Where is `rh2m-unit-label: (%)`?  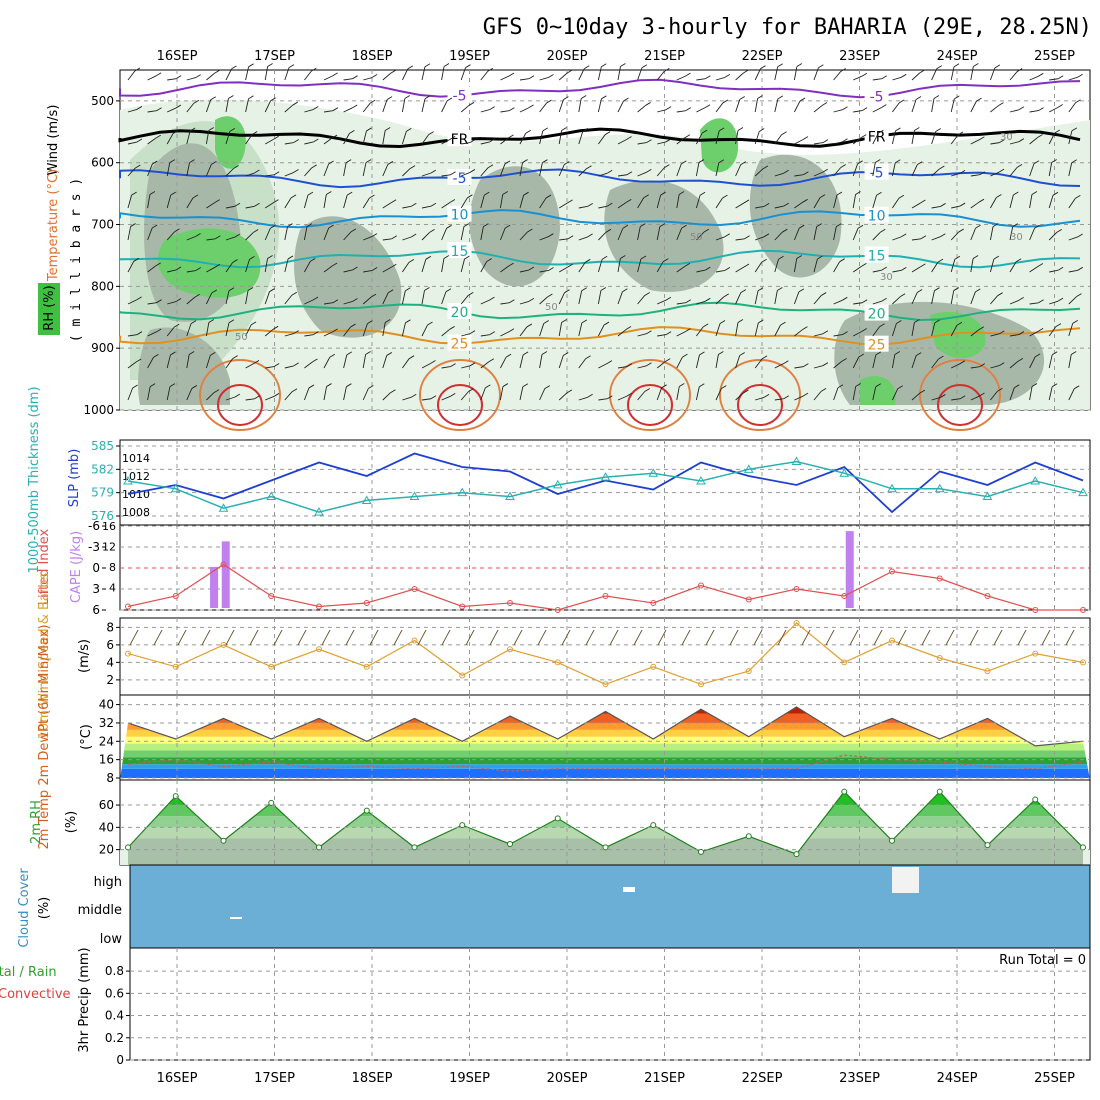
rh2m-unit-label: (%) is located at coordinates (71, 822).